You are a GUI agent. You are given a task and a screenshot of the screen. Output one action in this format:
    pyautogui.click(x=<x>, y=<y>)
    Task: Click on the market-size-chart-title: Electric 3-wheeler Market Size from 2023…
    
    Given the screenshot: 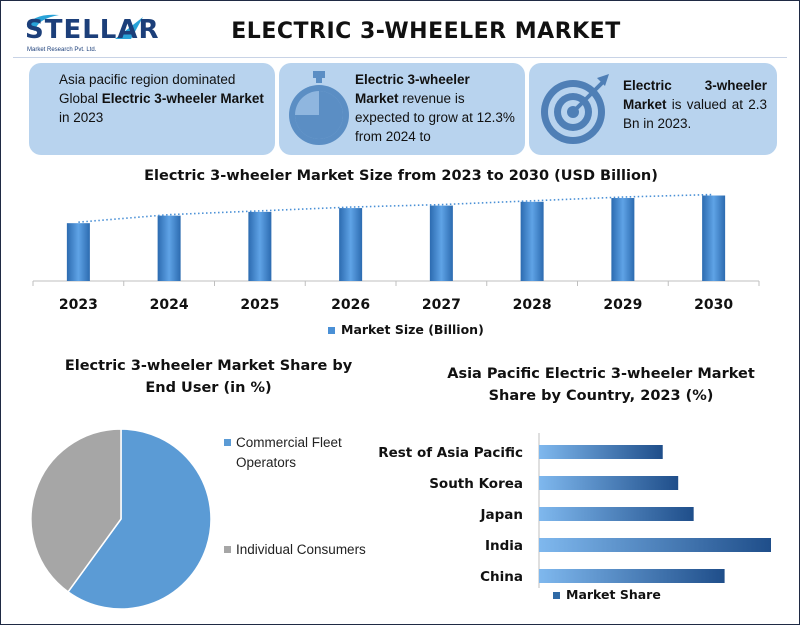 What is the action you would take?
    pyautogui.click(x=401, y=176)
    